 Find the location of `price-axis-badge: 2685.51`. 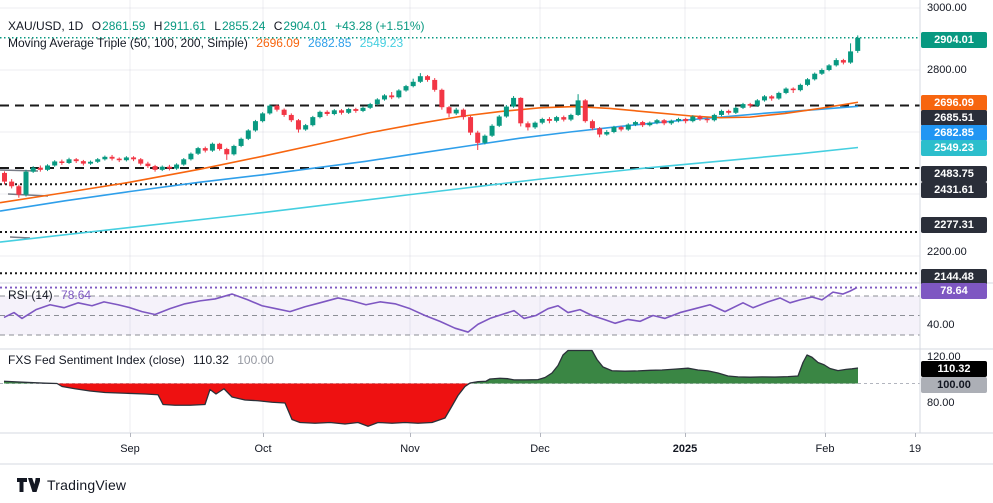

price-axis-badge: 2685.51 is located at coordinates (954, 118).